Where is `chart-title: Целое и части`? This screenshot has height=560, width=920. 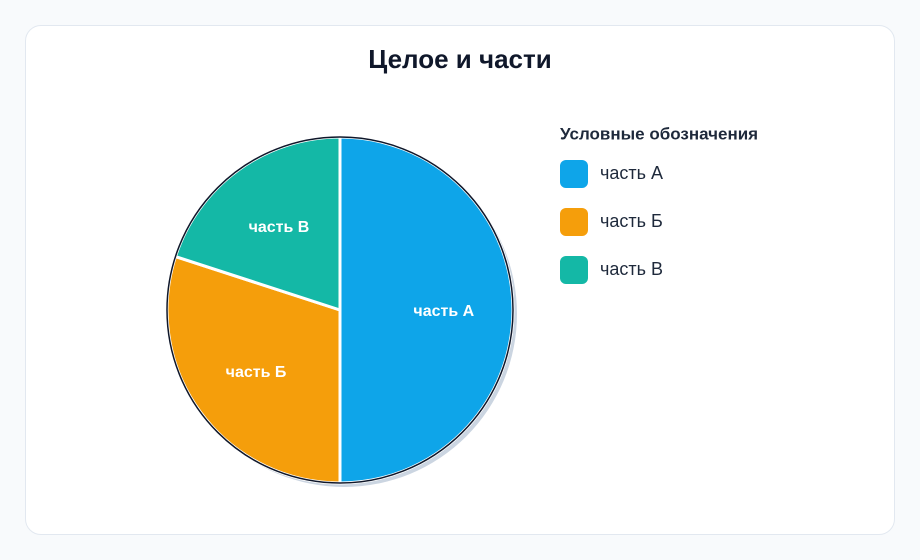 chart-title: Целое и части is located at coordinates (459, 59).